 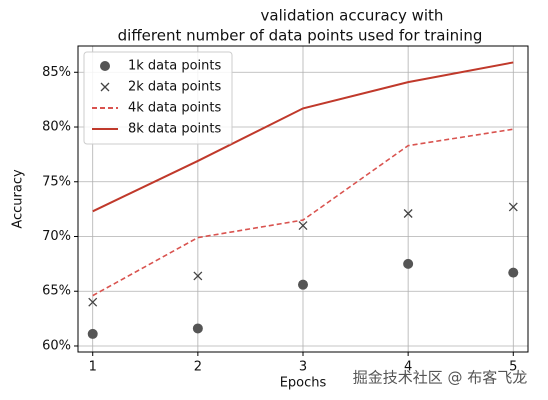 I want to click on legend-label: 4k data points, so click(x=174, y=108).